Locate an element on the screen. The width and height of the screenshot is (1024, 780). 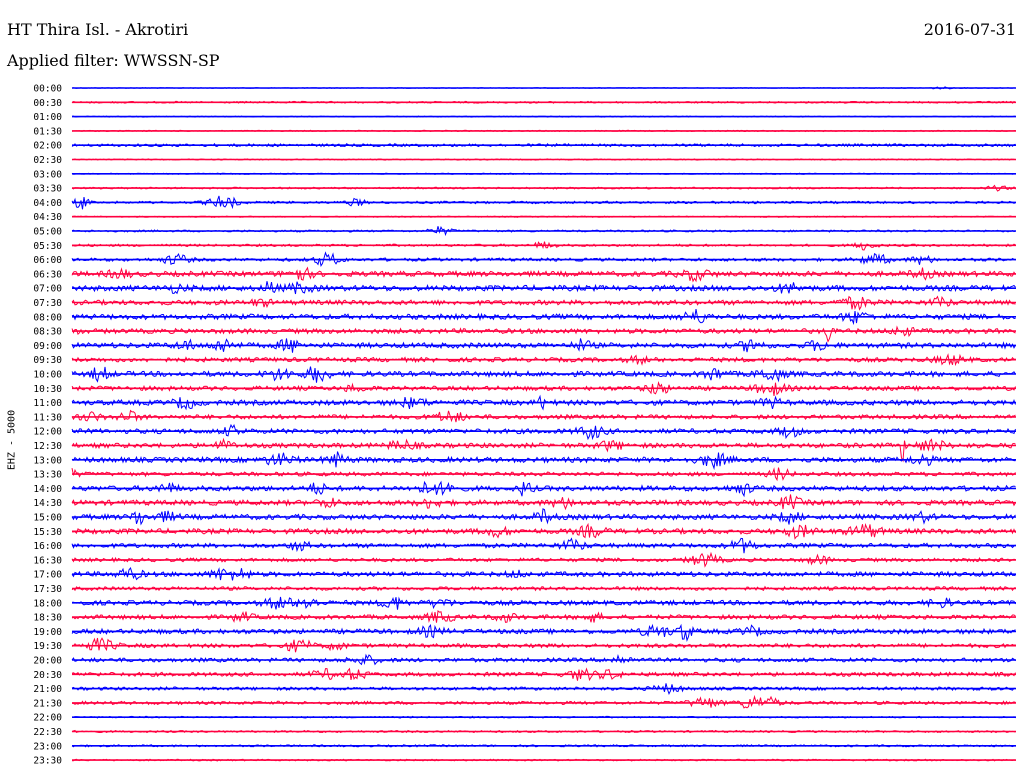
time-label: 23:30 is located at coordinates (47, 761).